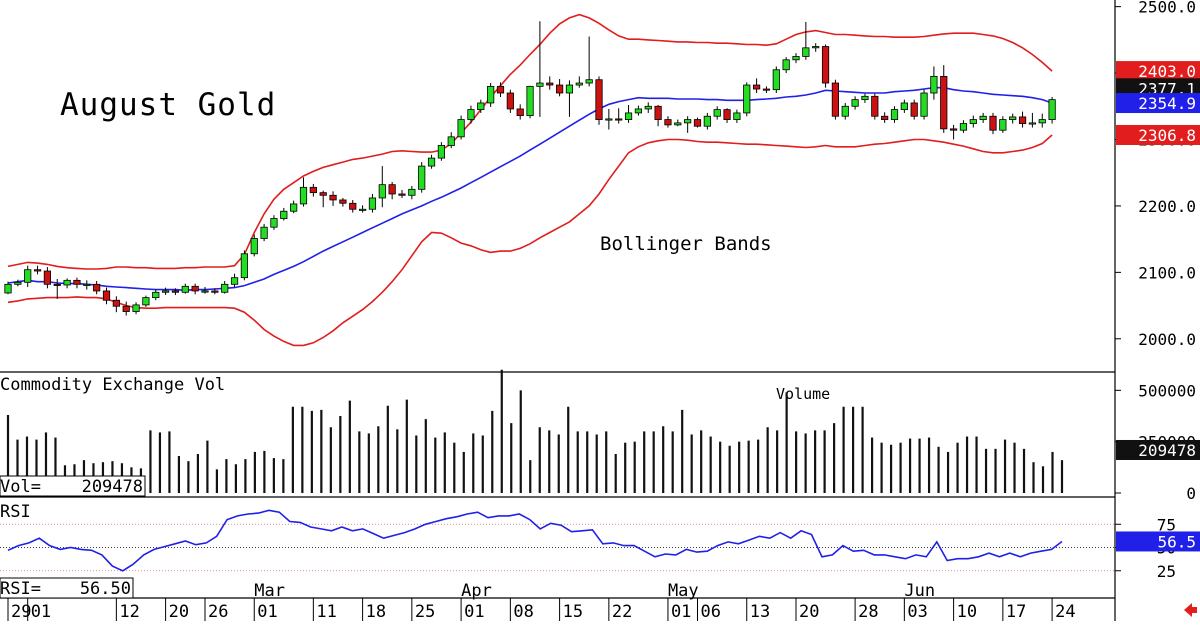 The height and width of the screenshot is (625, 1200). Describe the element at coordinates (1167, 103) in the screenshot. I see `price-label-text: 2354.9` at that location.